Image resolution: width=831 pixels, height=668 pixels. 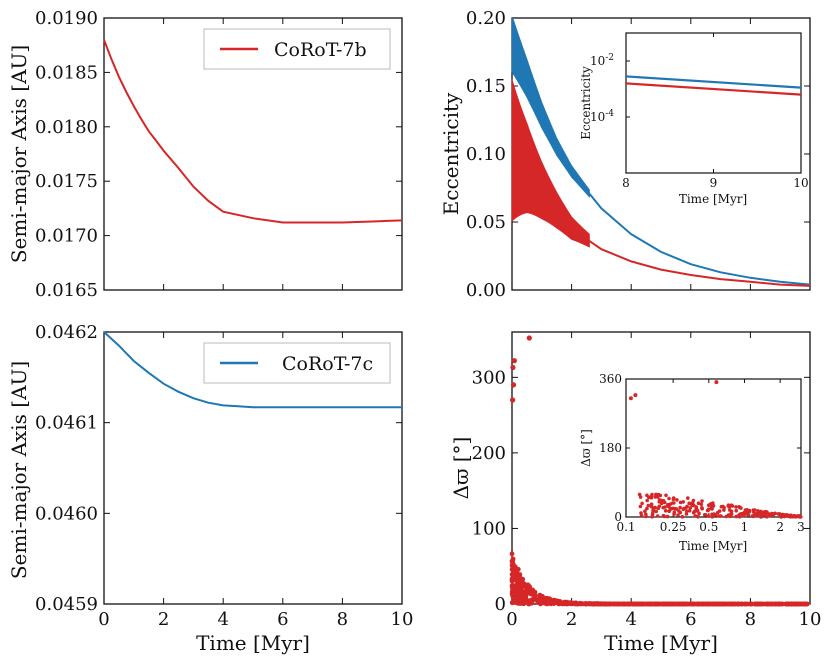 What do you see at coordinates (320, 50) in the screenshot?
I see `legend-label-b: CoRoT-7b` at bounding box center [320, 50].